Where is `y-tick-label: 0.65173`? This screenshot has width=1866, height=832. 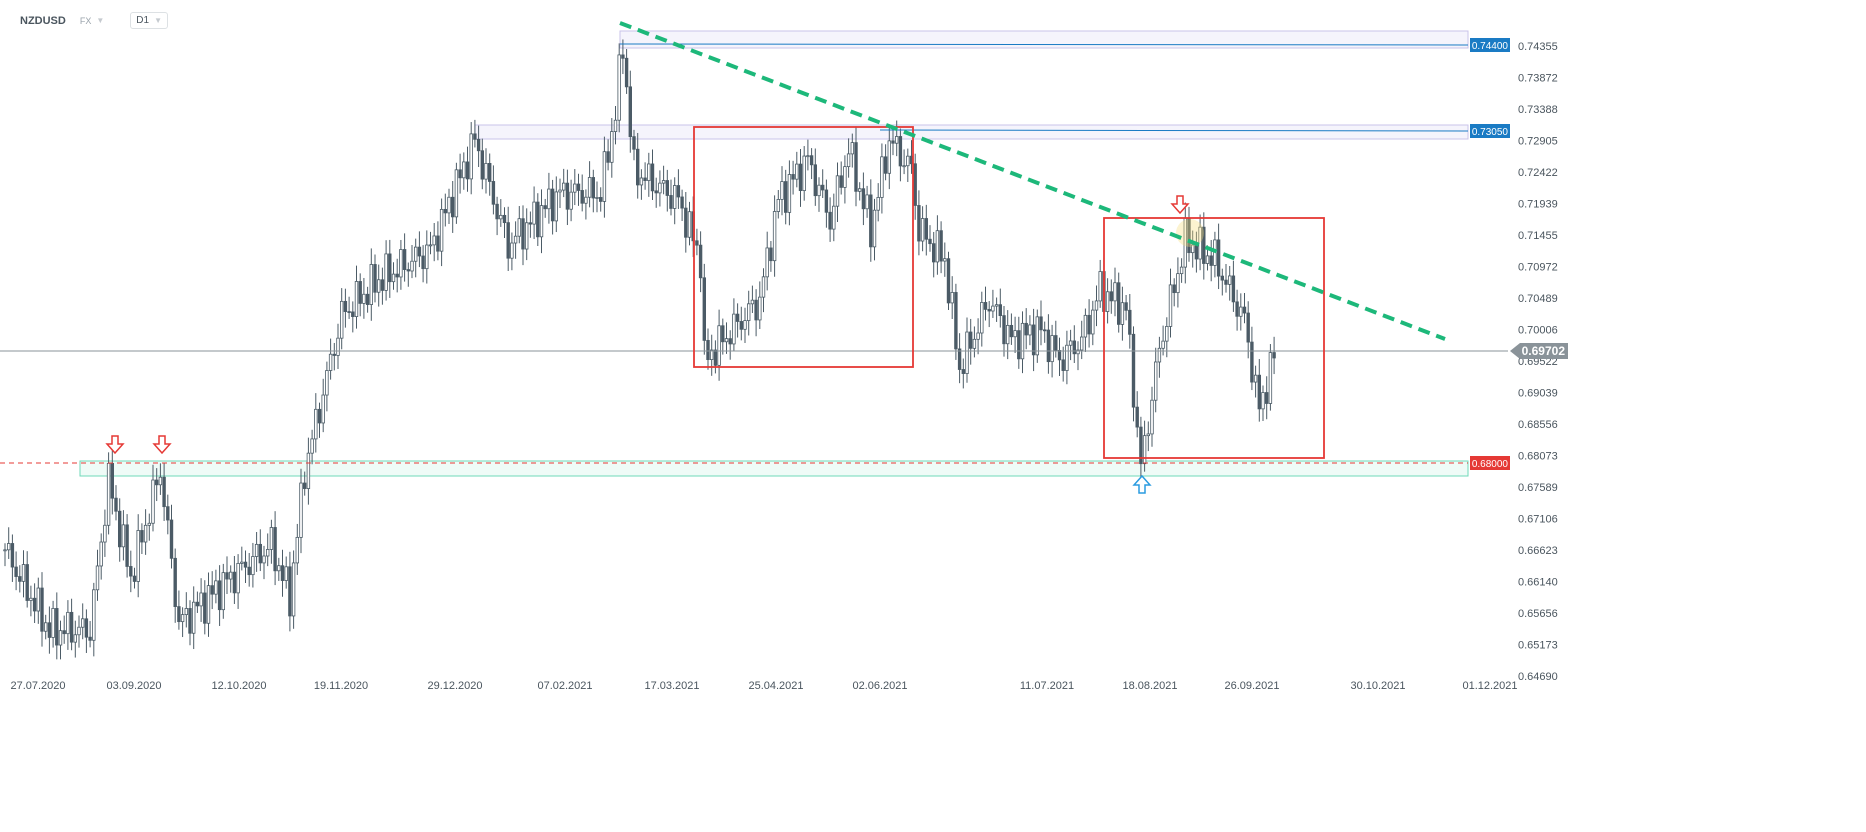 y-tick-label: 0.65173 is located at coordinates (1538, 646).